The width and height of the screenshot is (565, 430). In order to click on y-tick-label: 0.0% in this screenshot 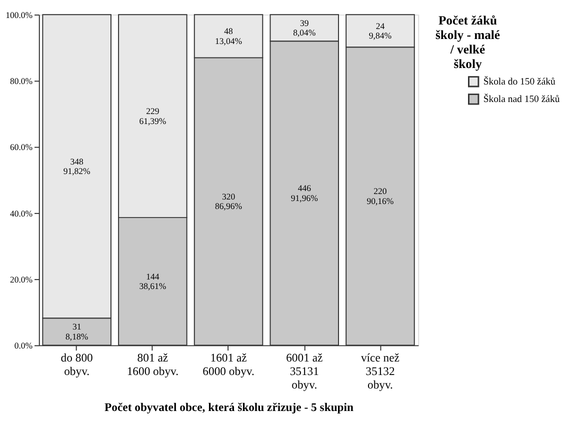, I will do `click(23, 345)`.